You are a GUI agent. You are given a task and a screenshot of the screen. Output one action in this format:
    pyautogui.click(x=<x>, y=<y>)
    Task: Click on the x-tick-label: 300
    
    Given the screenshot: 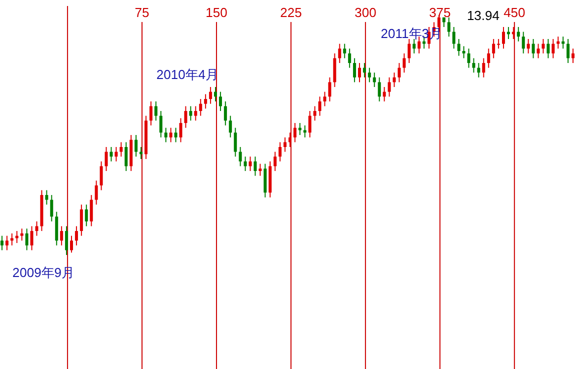 What is the action you would take?
    pyautogui.click(x=365, y=12)
    